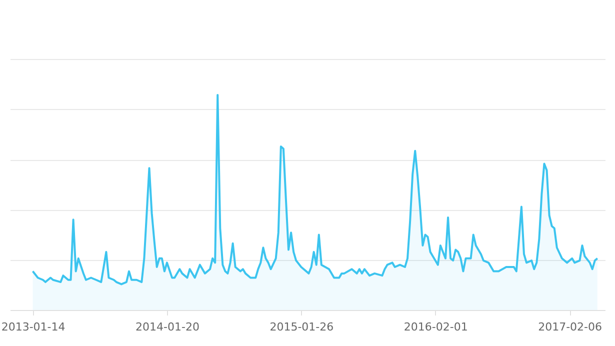 The image size is (615, 346). What do you see at coordinates (436, 327) in the screenshot?
I see `x-tick-label: 2016-02-01` at bounding box center [436, 327].